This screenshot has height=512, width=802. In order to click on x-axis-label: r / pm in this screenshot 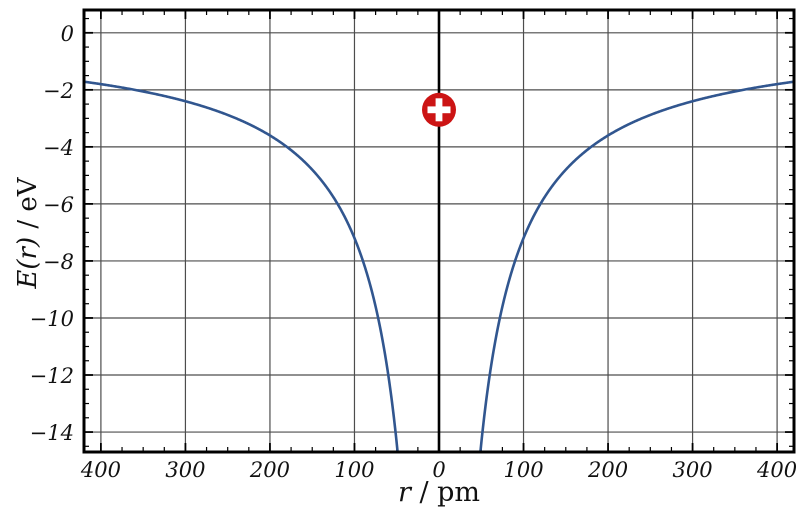, I will do `click(439, 492)`.